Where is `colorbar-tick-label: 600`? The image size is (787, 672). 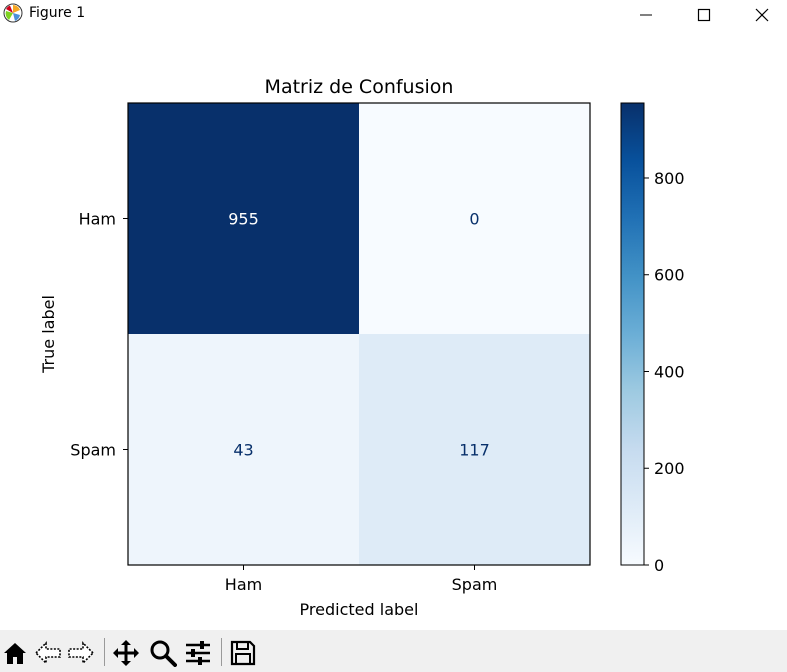
colorbar-tick-label: 600 is located at coordinates (669, 275).